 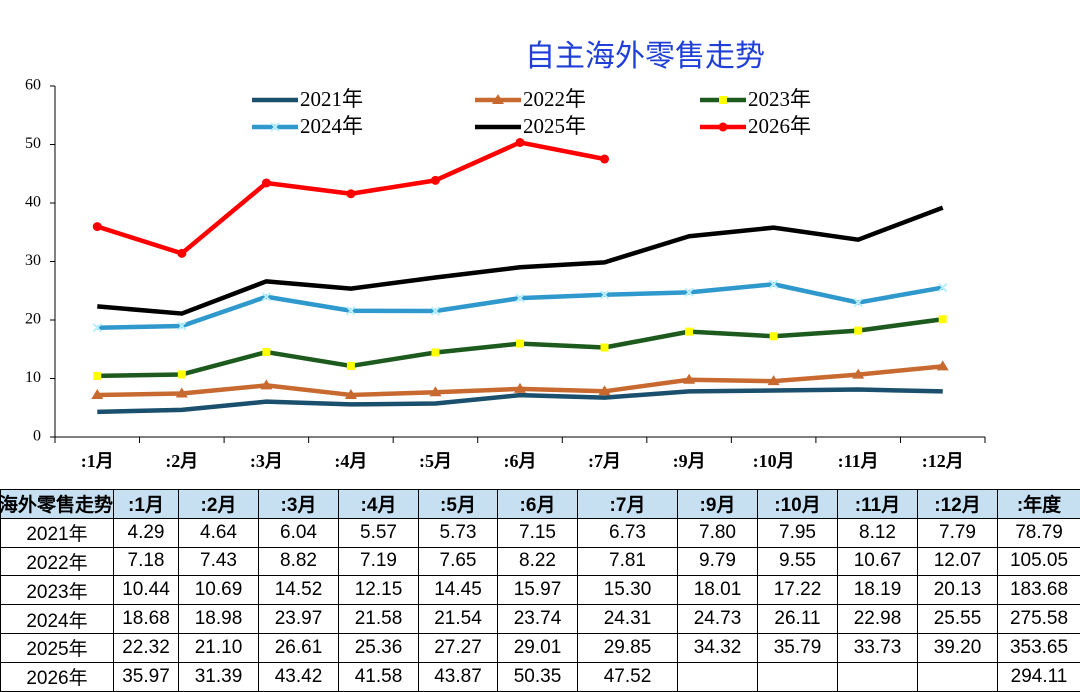 What do you see at coordinates (1039, 590) in the screenshot?
I see `table-cell: 183.68` at bounding box center [1039, 590].